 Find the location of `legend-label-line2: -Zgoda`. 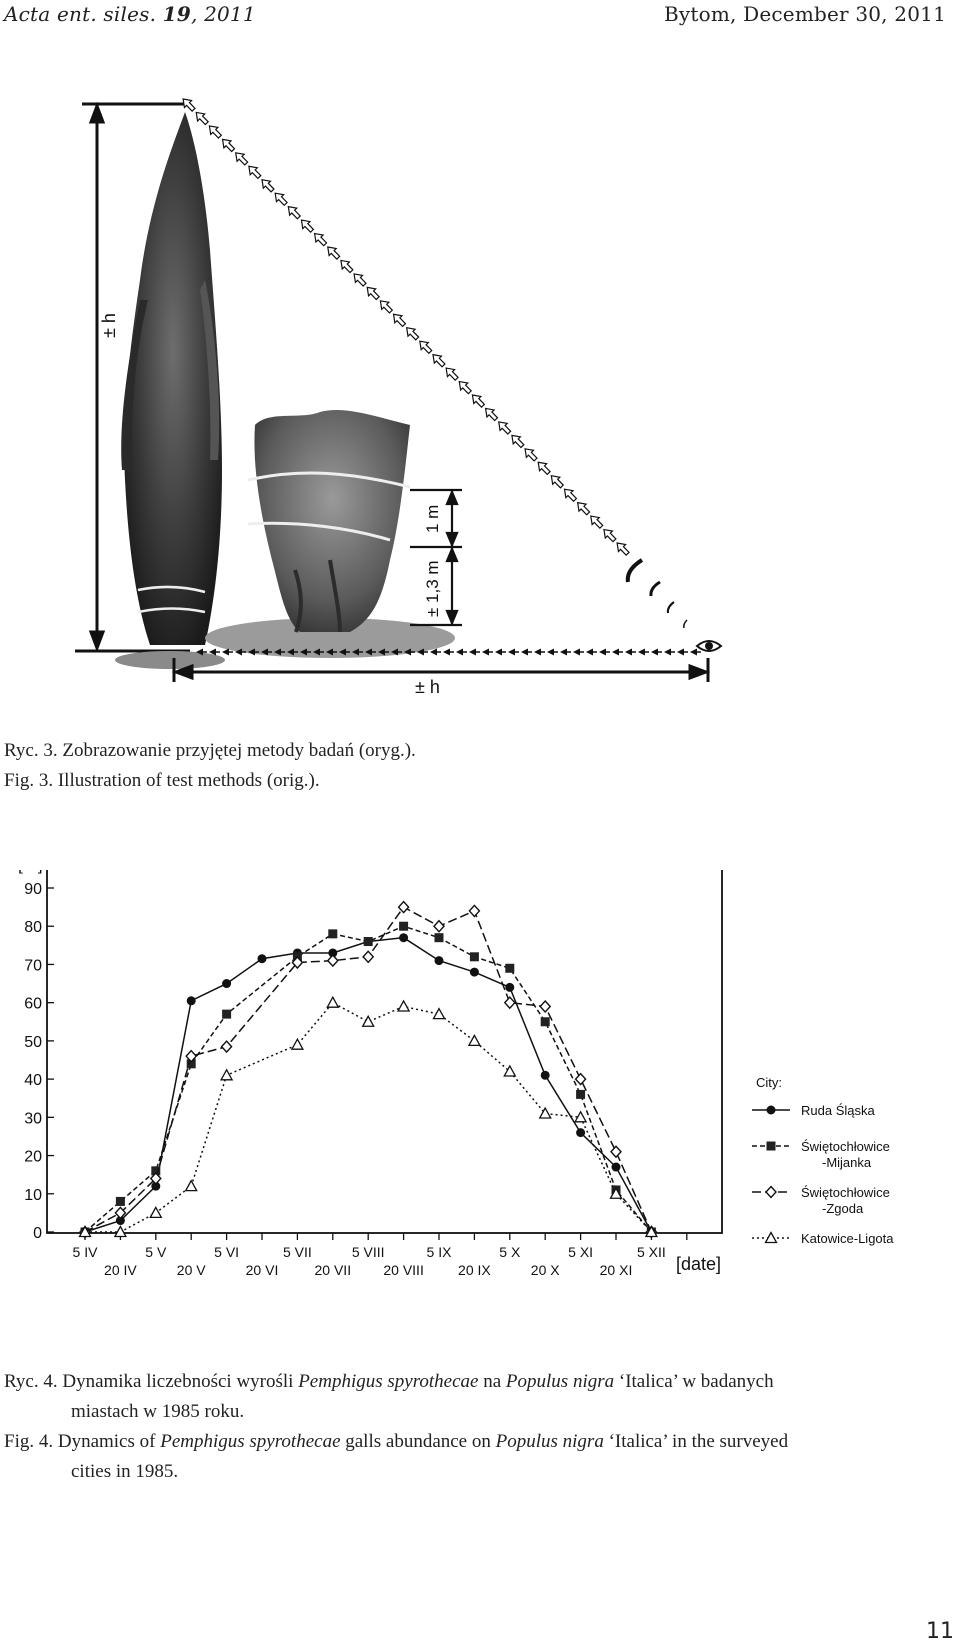

legend-label-line2: -Zgoda is located at coordinates (843, 1208).